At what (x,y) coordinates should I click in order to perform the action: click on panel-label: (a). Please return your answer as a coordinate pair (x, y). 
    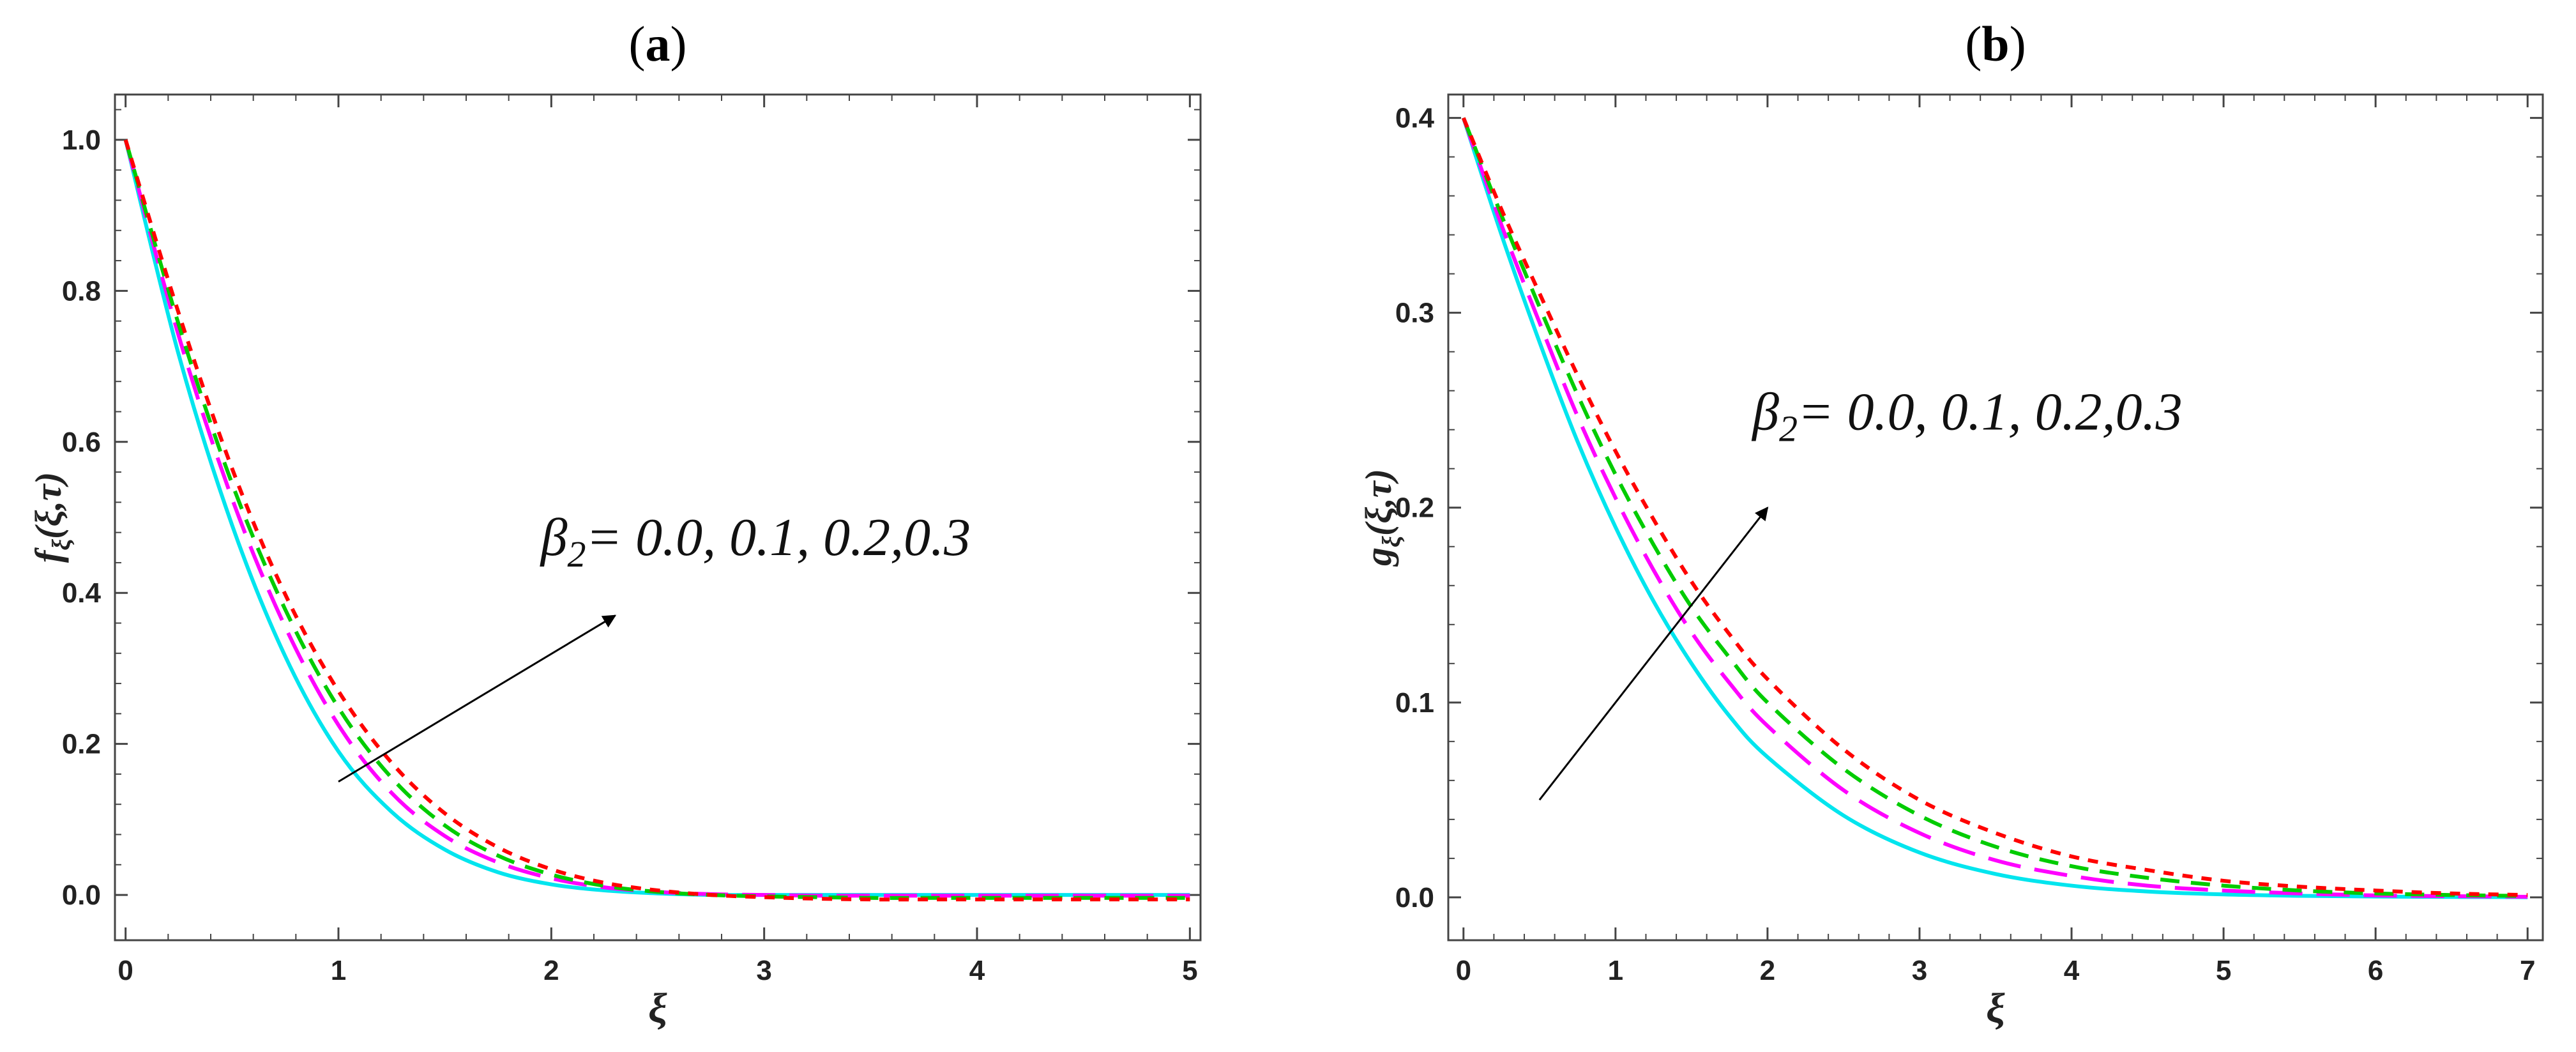
    Looking at the image, I should click on (658, 44).